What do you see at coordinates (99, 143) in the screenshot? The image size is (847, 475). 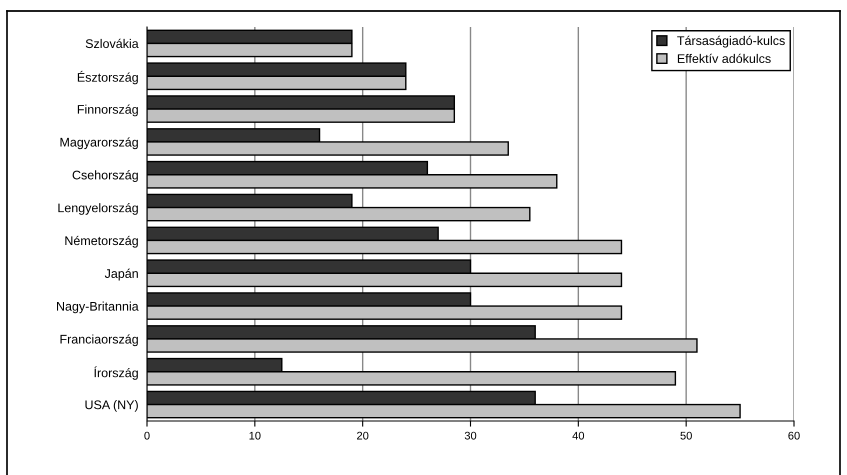 I see `y-tick-label: Magyarország` at bounding box center [99, 143].